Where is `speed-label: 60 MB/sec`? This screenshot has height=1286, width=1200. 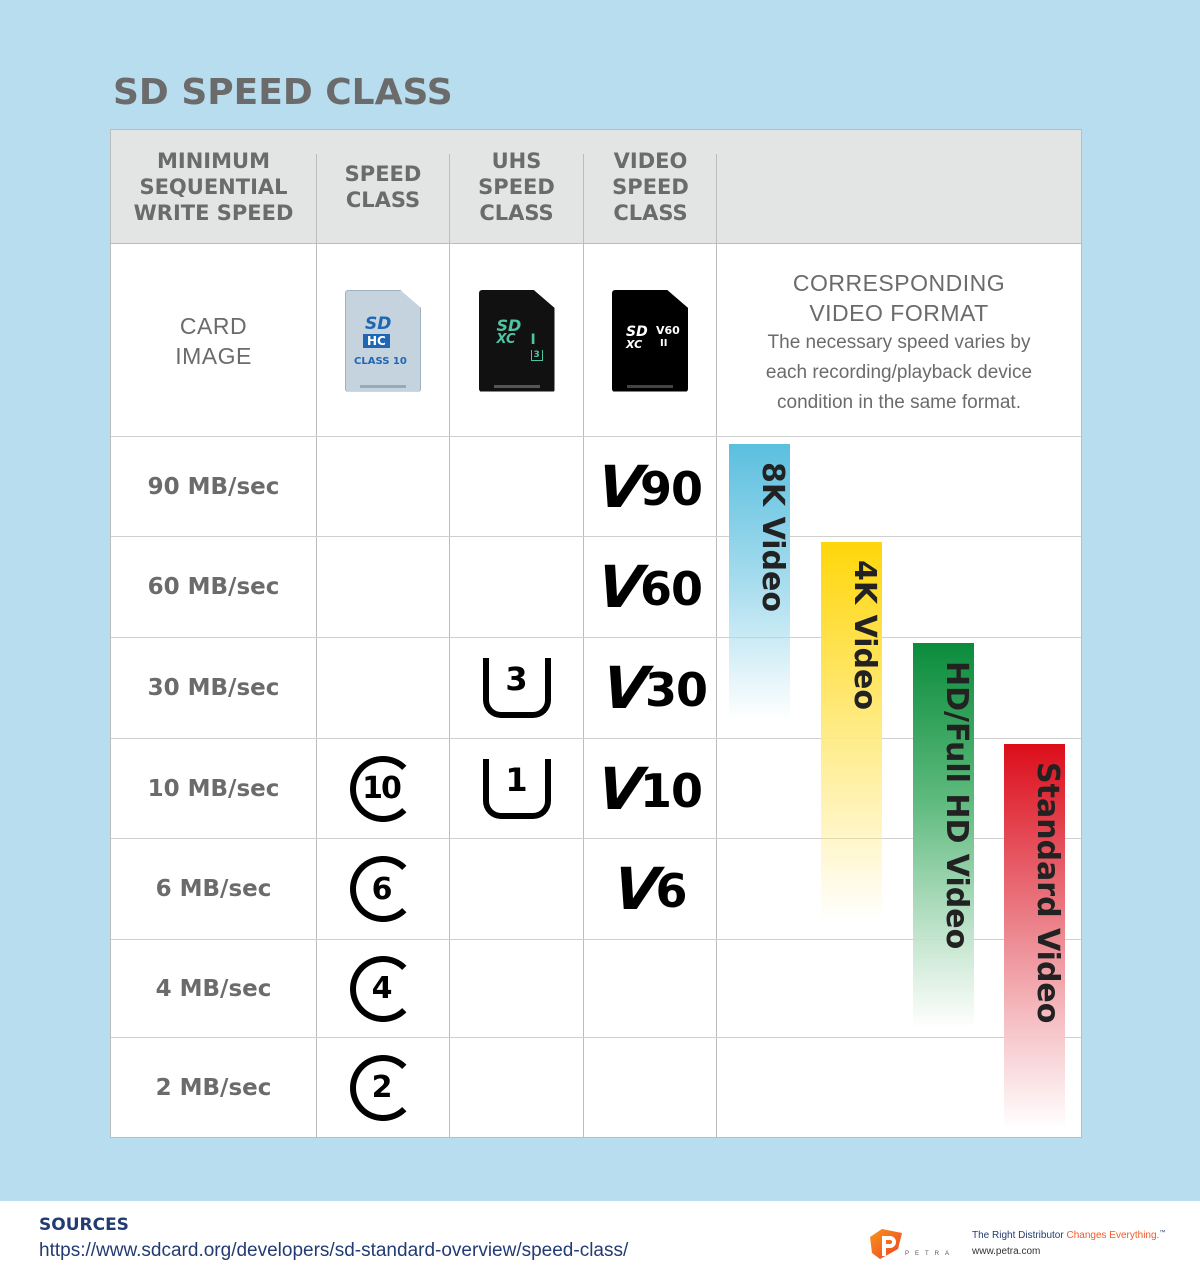 speed-label: 60 MB/sec is located at coordinates (213, 587).